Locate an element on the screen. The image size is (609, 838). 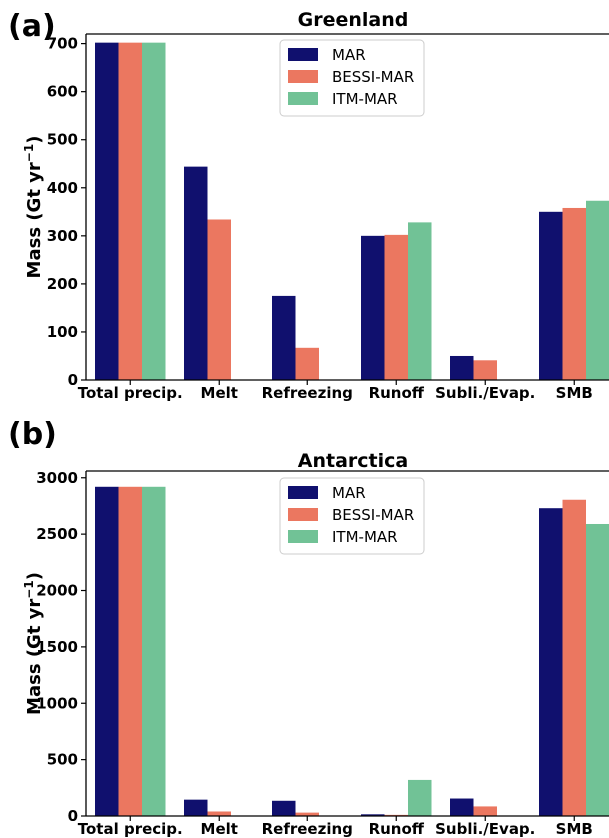
y-tick-label: 100 is located at coordinates (62, 332).